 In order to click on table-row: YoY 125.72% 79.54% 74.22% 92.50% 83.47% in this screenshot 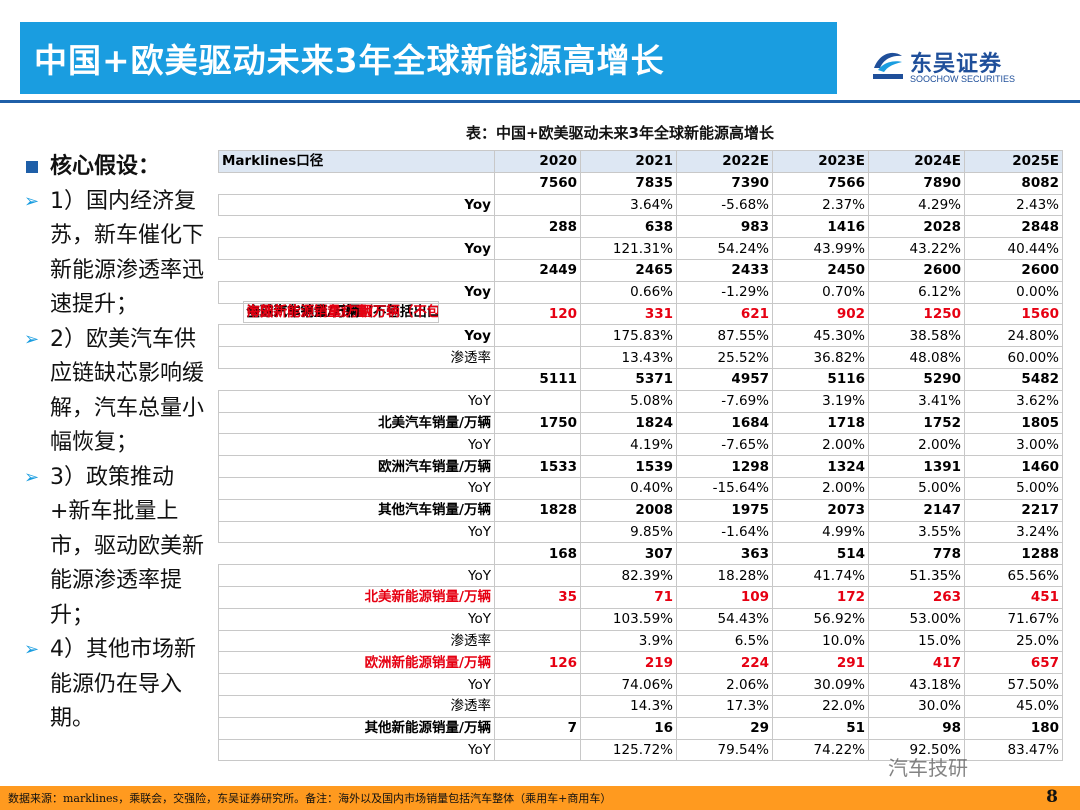, I will do `click(640, 750)`.